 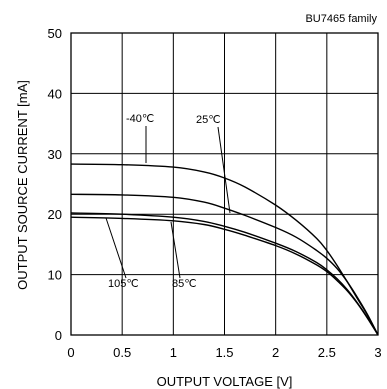 What do you see at coordinates (122, 352) in the screenshot?
I see `x-tick-label: 0.5` at bounding box center [122, 352].